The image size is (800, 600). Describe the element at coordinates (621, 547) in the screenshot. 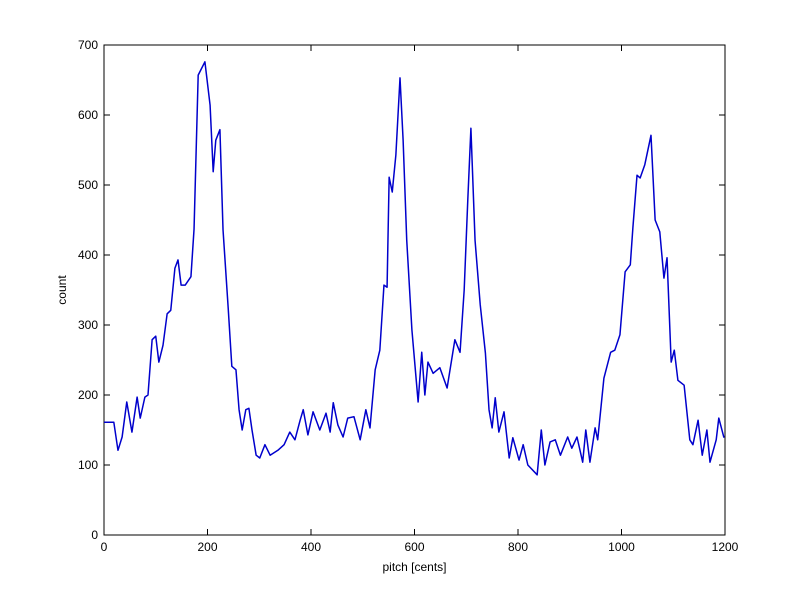

I see `x-tick-label: 1000` at that location.